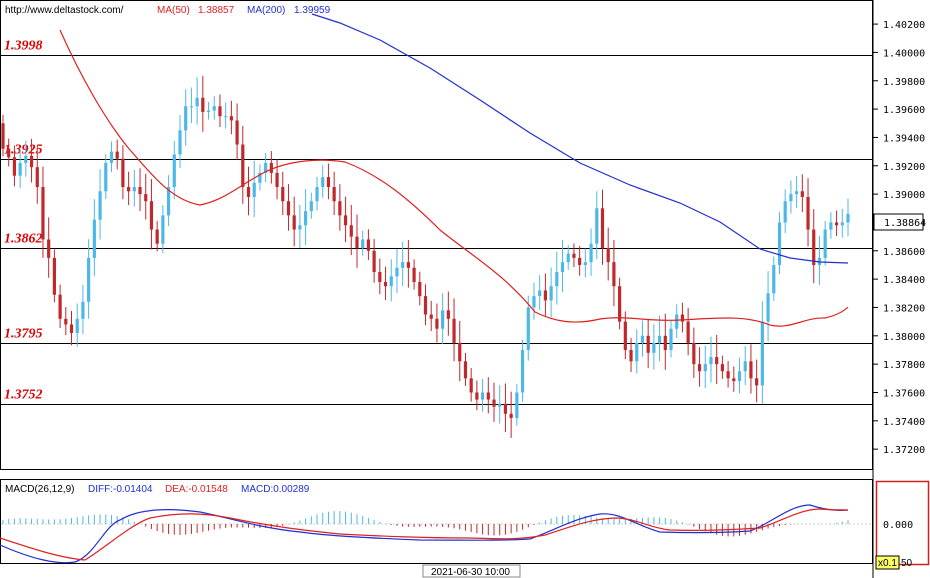 This screenshot has height=578, width=930. Describe the element at coordinates (275, 489) in the screenshot. I see `macd-macd-value: MACD:0.00289` at that location.